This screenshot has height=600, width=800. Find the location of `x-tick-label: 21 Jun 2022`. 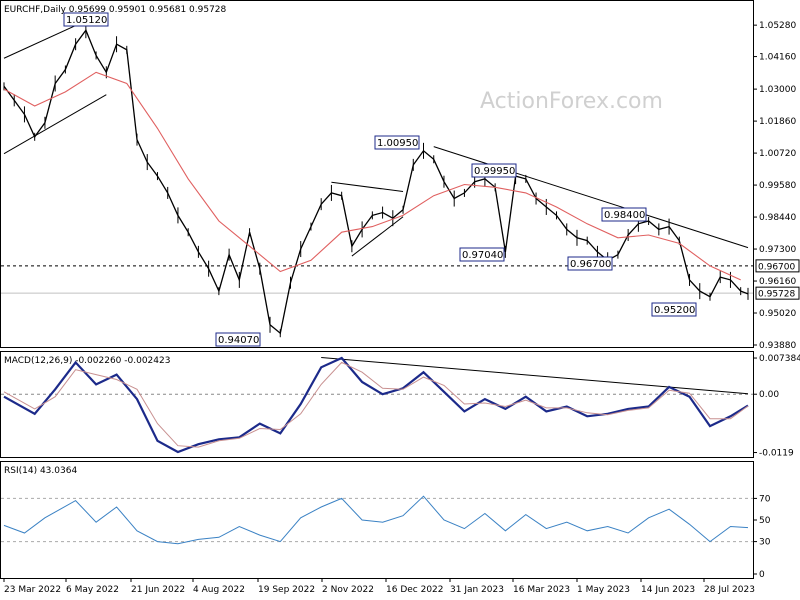

x-tick-label: 21 Jun 2022 is located at coordinates (158, 590).